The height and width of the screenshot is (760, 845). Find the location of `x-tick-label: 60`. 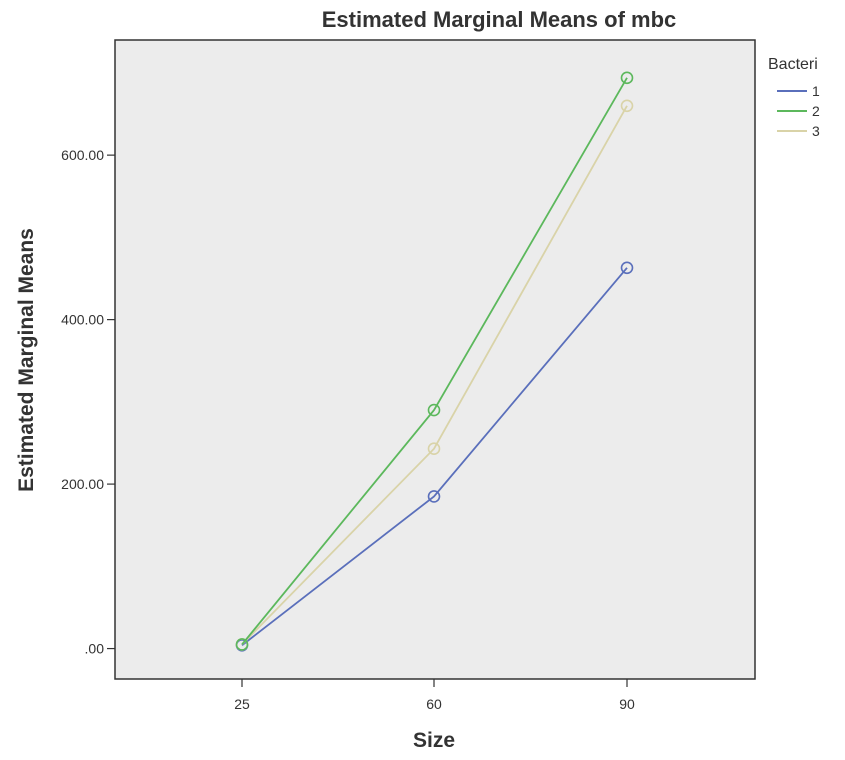

x-tick-label: 60 is located at coordinates (434, 704).